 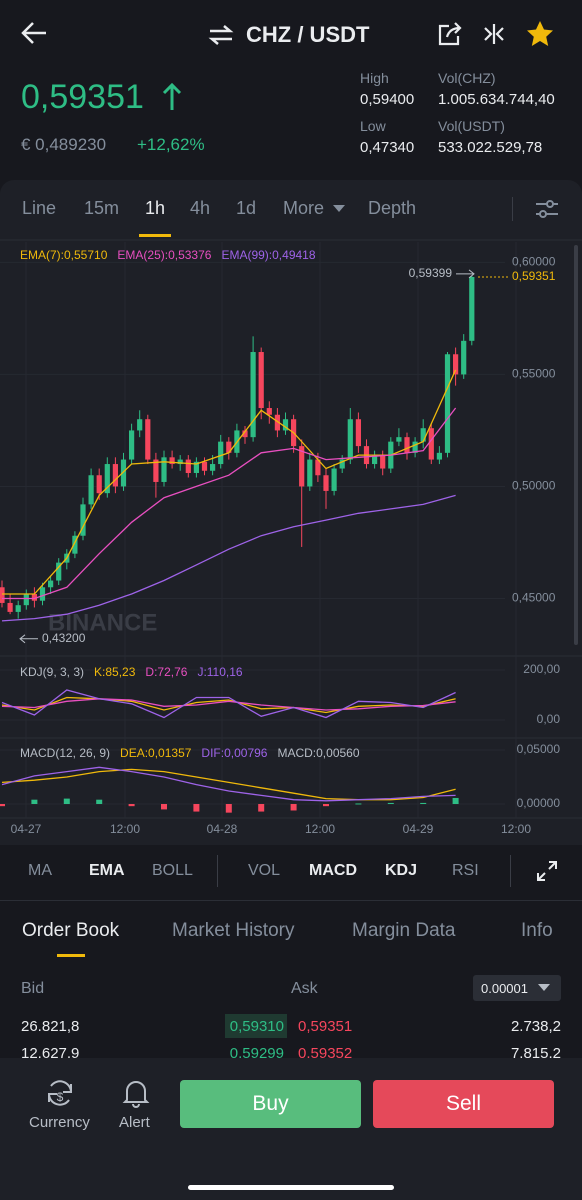 What do you see at coordinates (308, 34) in the screenshot?
I see `pair-title: CHZ / USDT` at bounding box center [308, 34].